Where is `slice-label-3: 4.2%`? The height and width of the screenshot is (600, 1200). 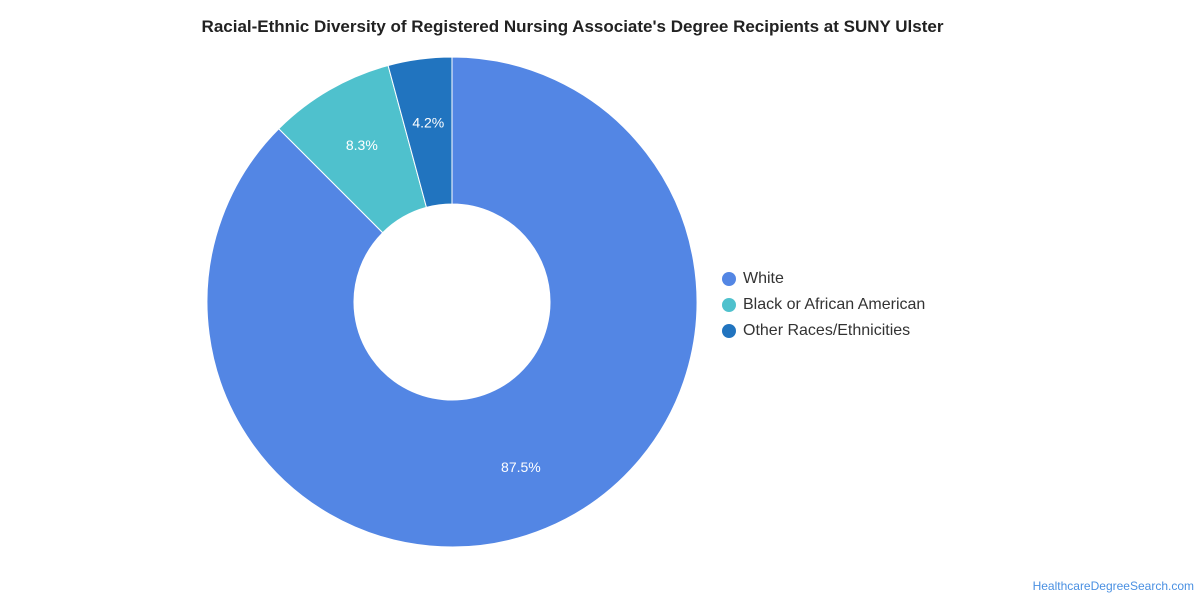 slice-label-3: 4.2% is located at coordinates (428, 122).